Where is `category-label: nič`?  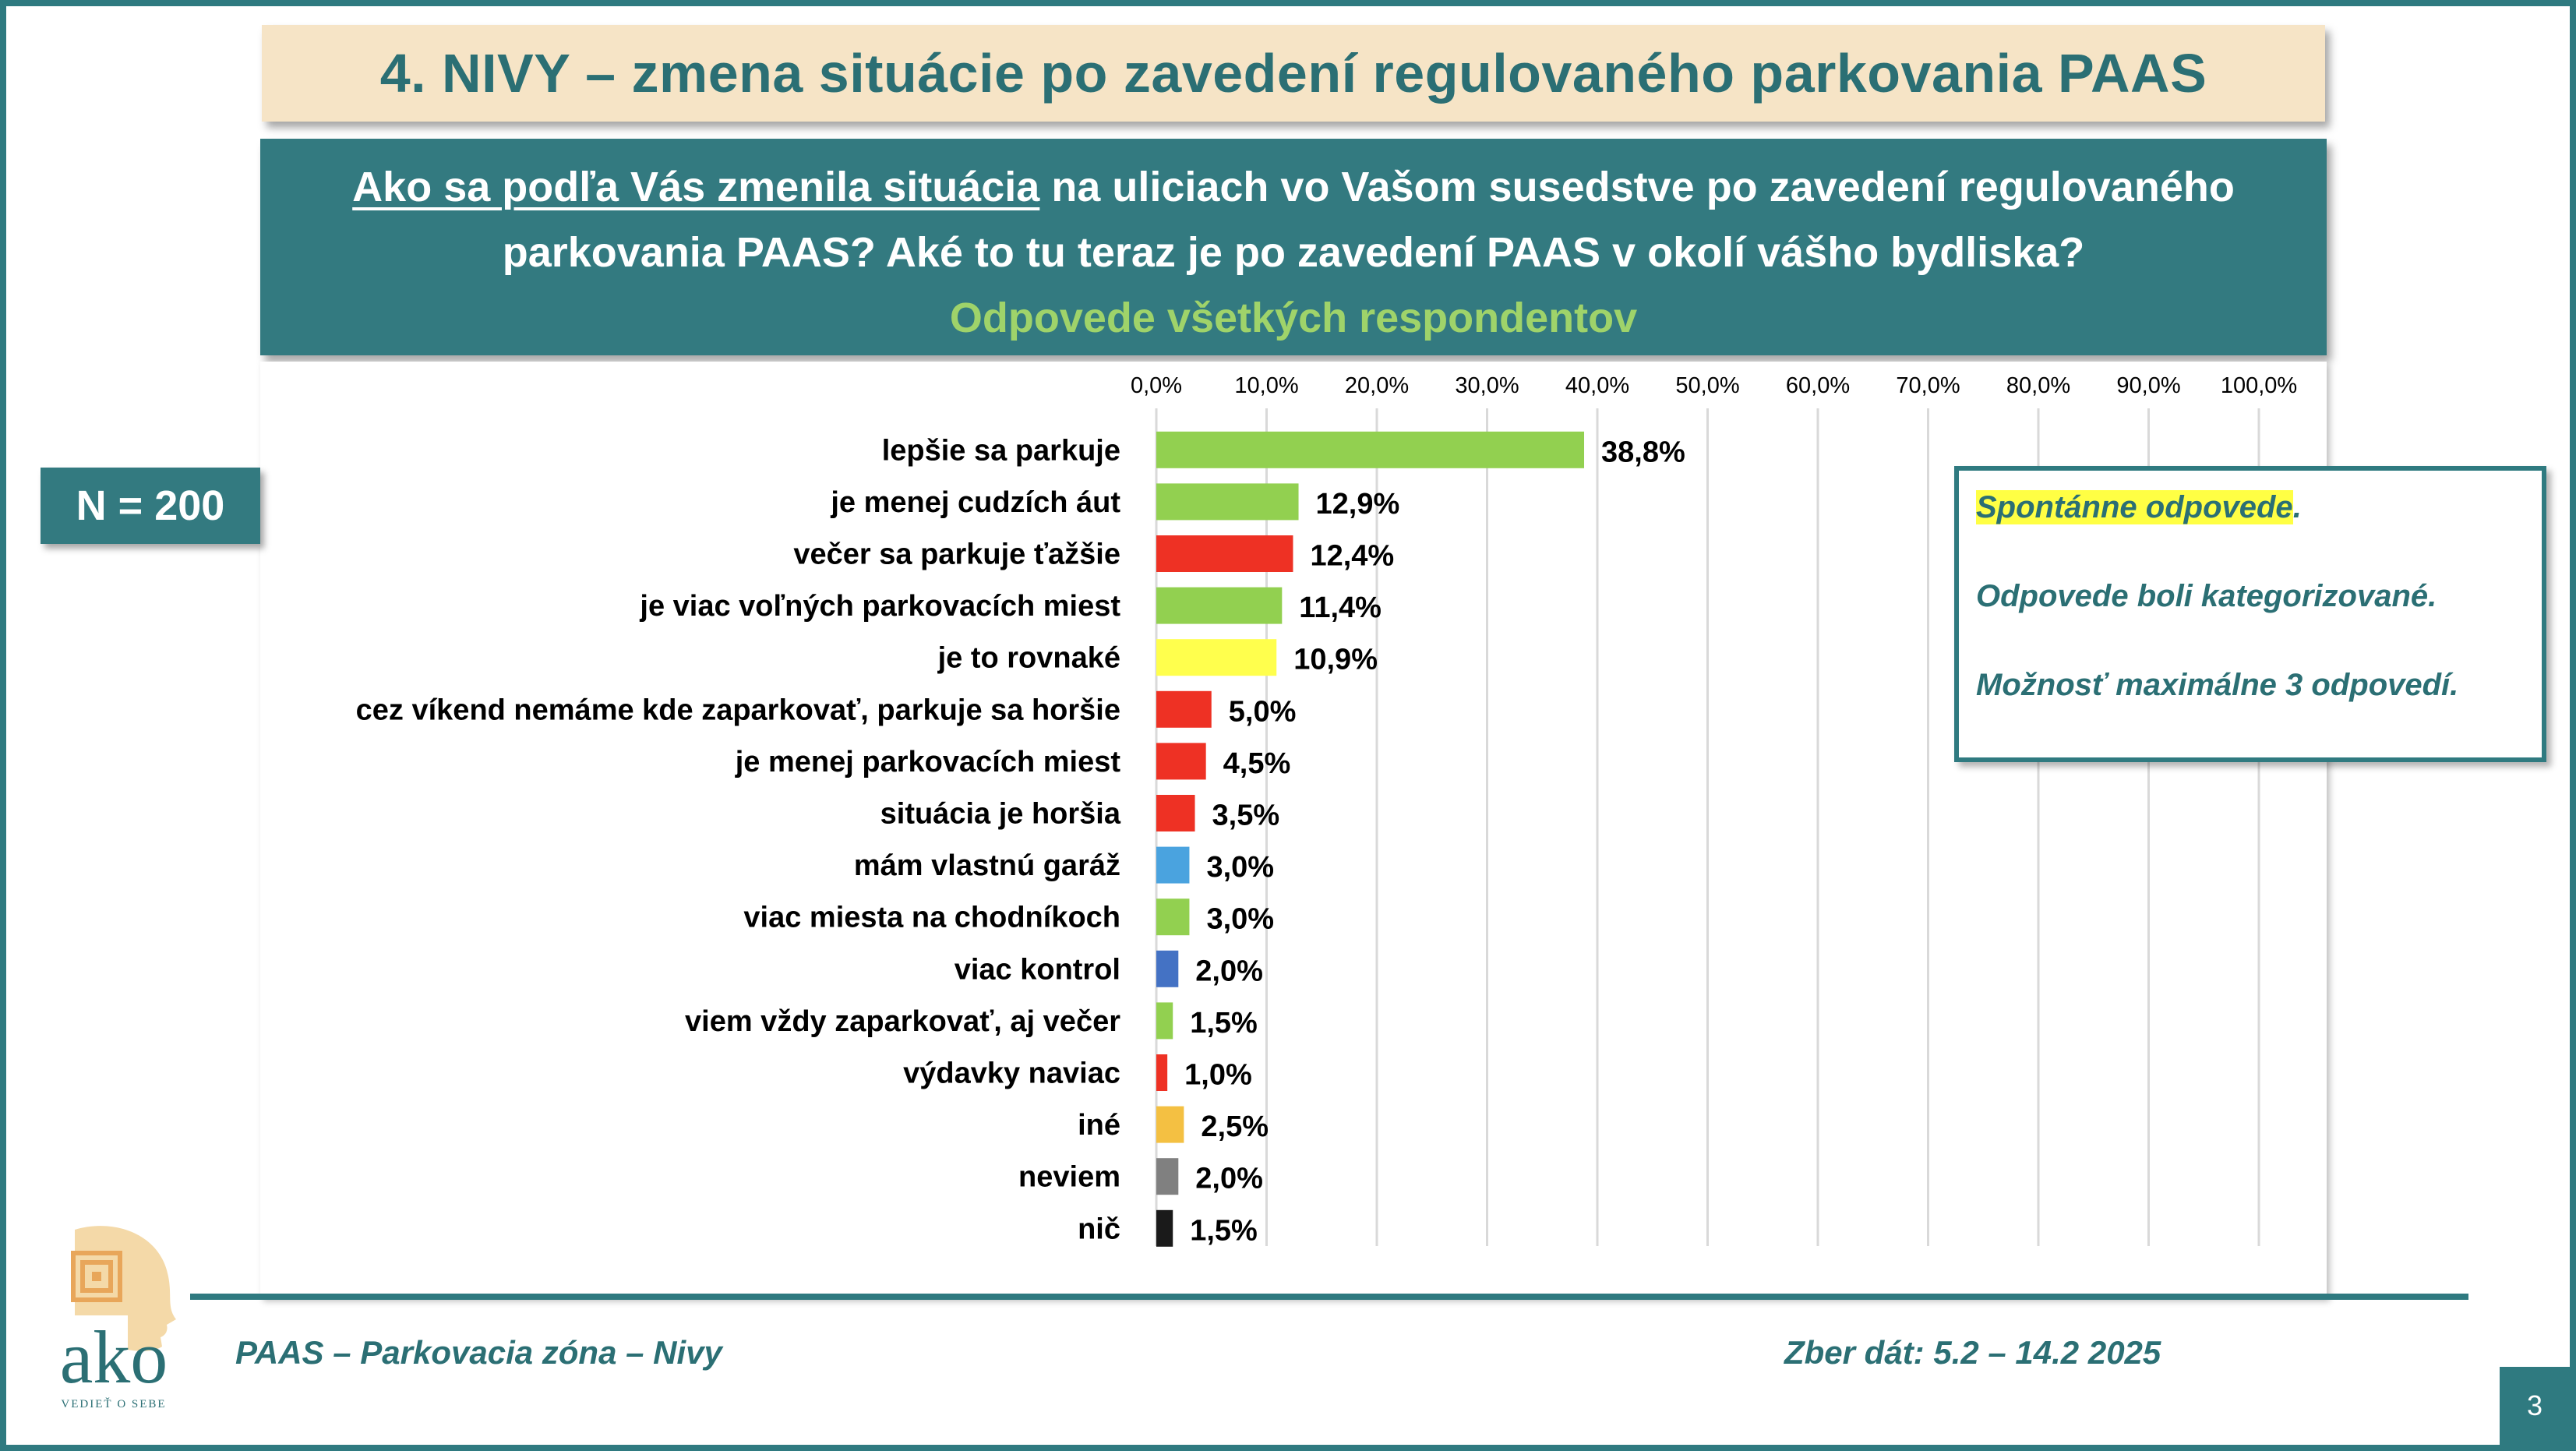
category-label: nič is located at coordinates (1099, 1229).